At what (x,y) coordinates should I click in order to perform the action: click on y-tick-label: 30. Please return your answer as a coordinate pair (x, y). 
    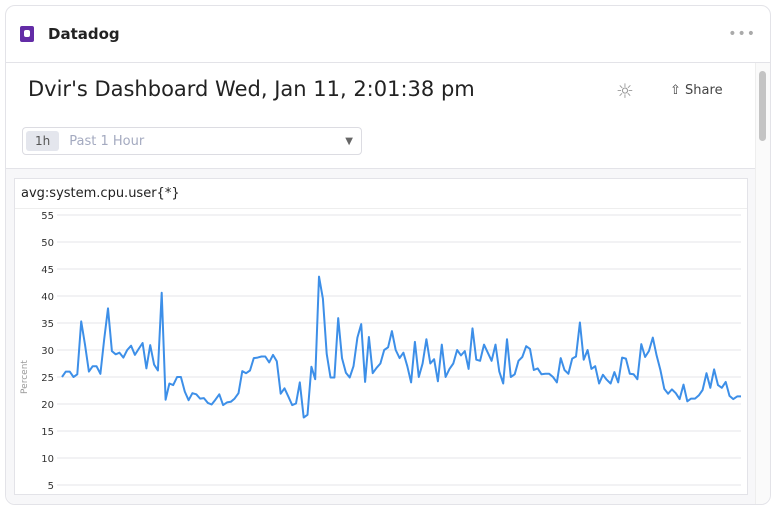
    Looking at the image, I should click on (47, 351).